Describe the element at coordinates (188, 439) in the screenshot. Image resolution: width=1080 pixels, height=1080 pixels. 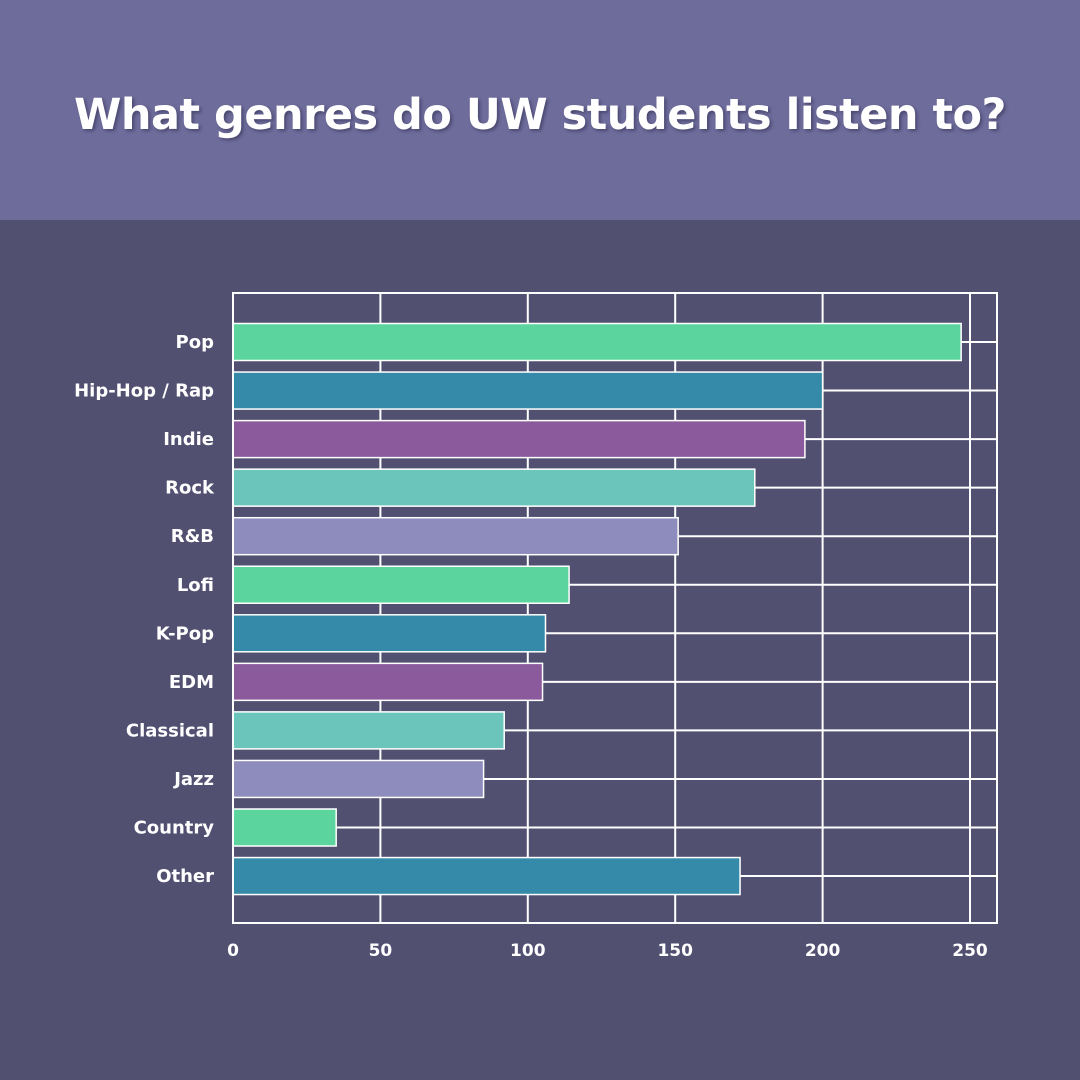
I see `category-label: Indie` at that location.